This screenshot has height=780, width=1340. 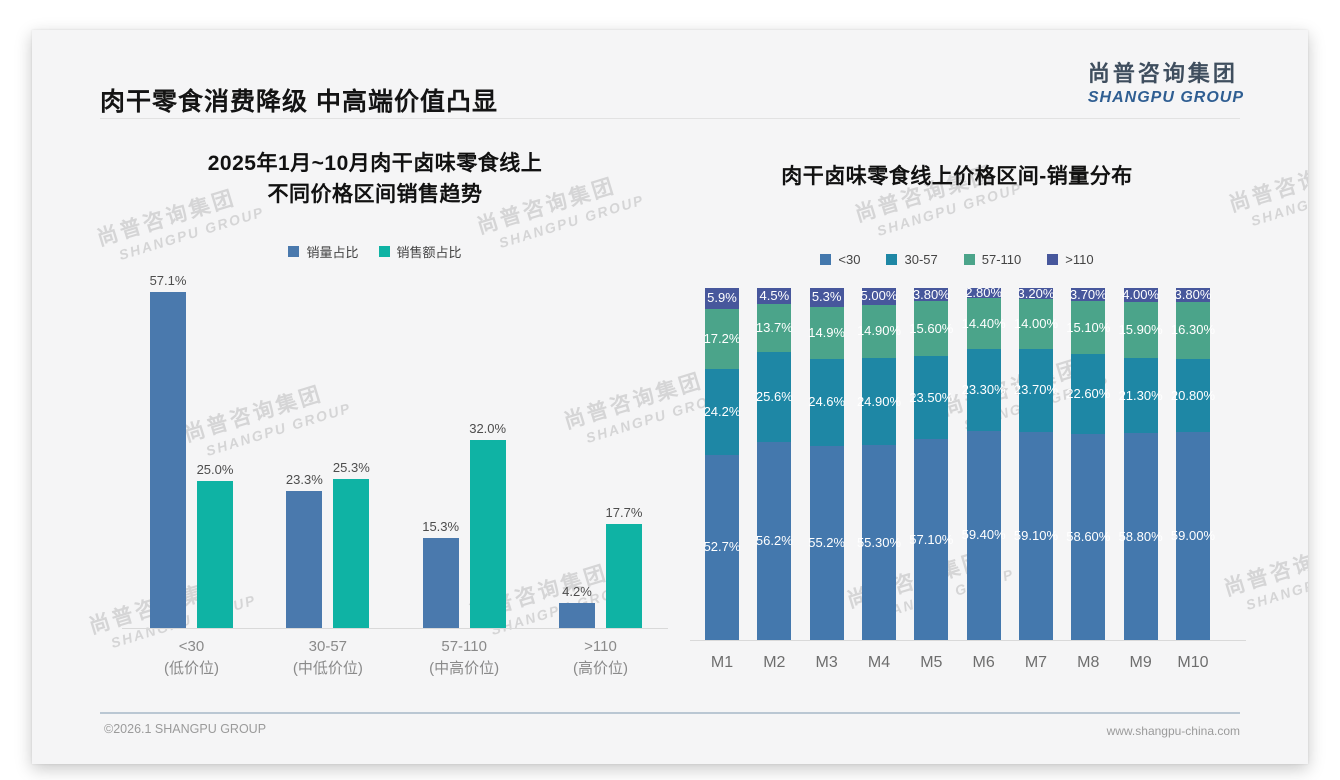 I want to click on legend-label: 57-110, so click(x=1001, y=259).